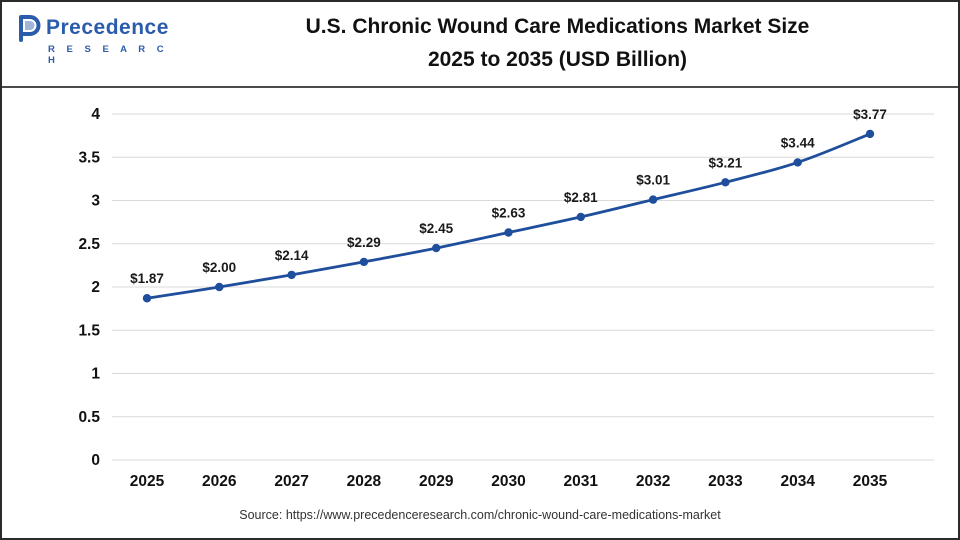  What do you see at coordinates (101, 40) in the screenshot?
I see `precedence-research-logo: Precedence R E S E A R C H` at bounding box center [101, 40].